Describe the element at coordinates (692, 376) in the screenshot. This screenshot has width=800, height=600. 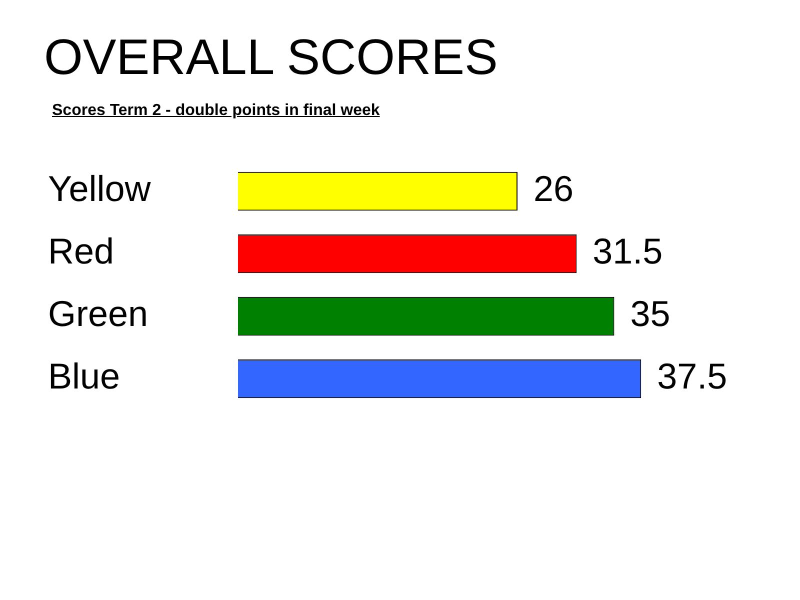
I see `data-label: 37.5` at that location.